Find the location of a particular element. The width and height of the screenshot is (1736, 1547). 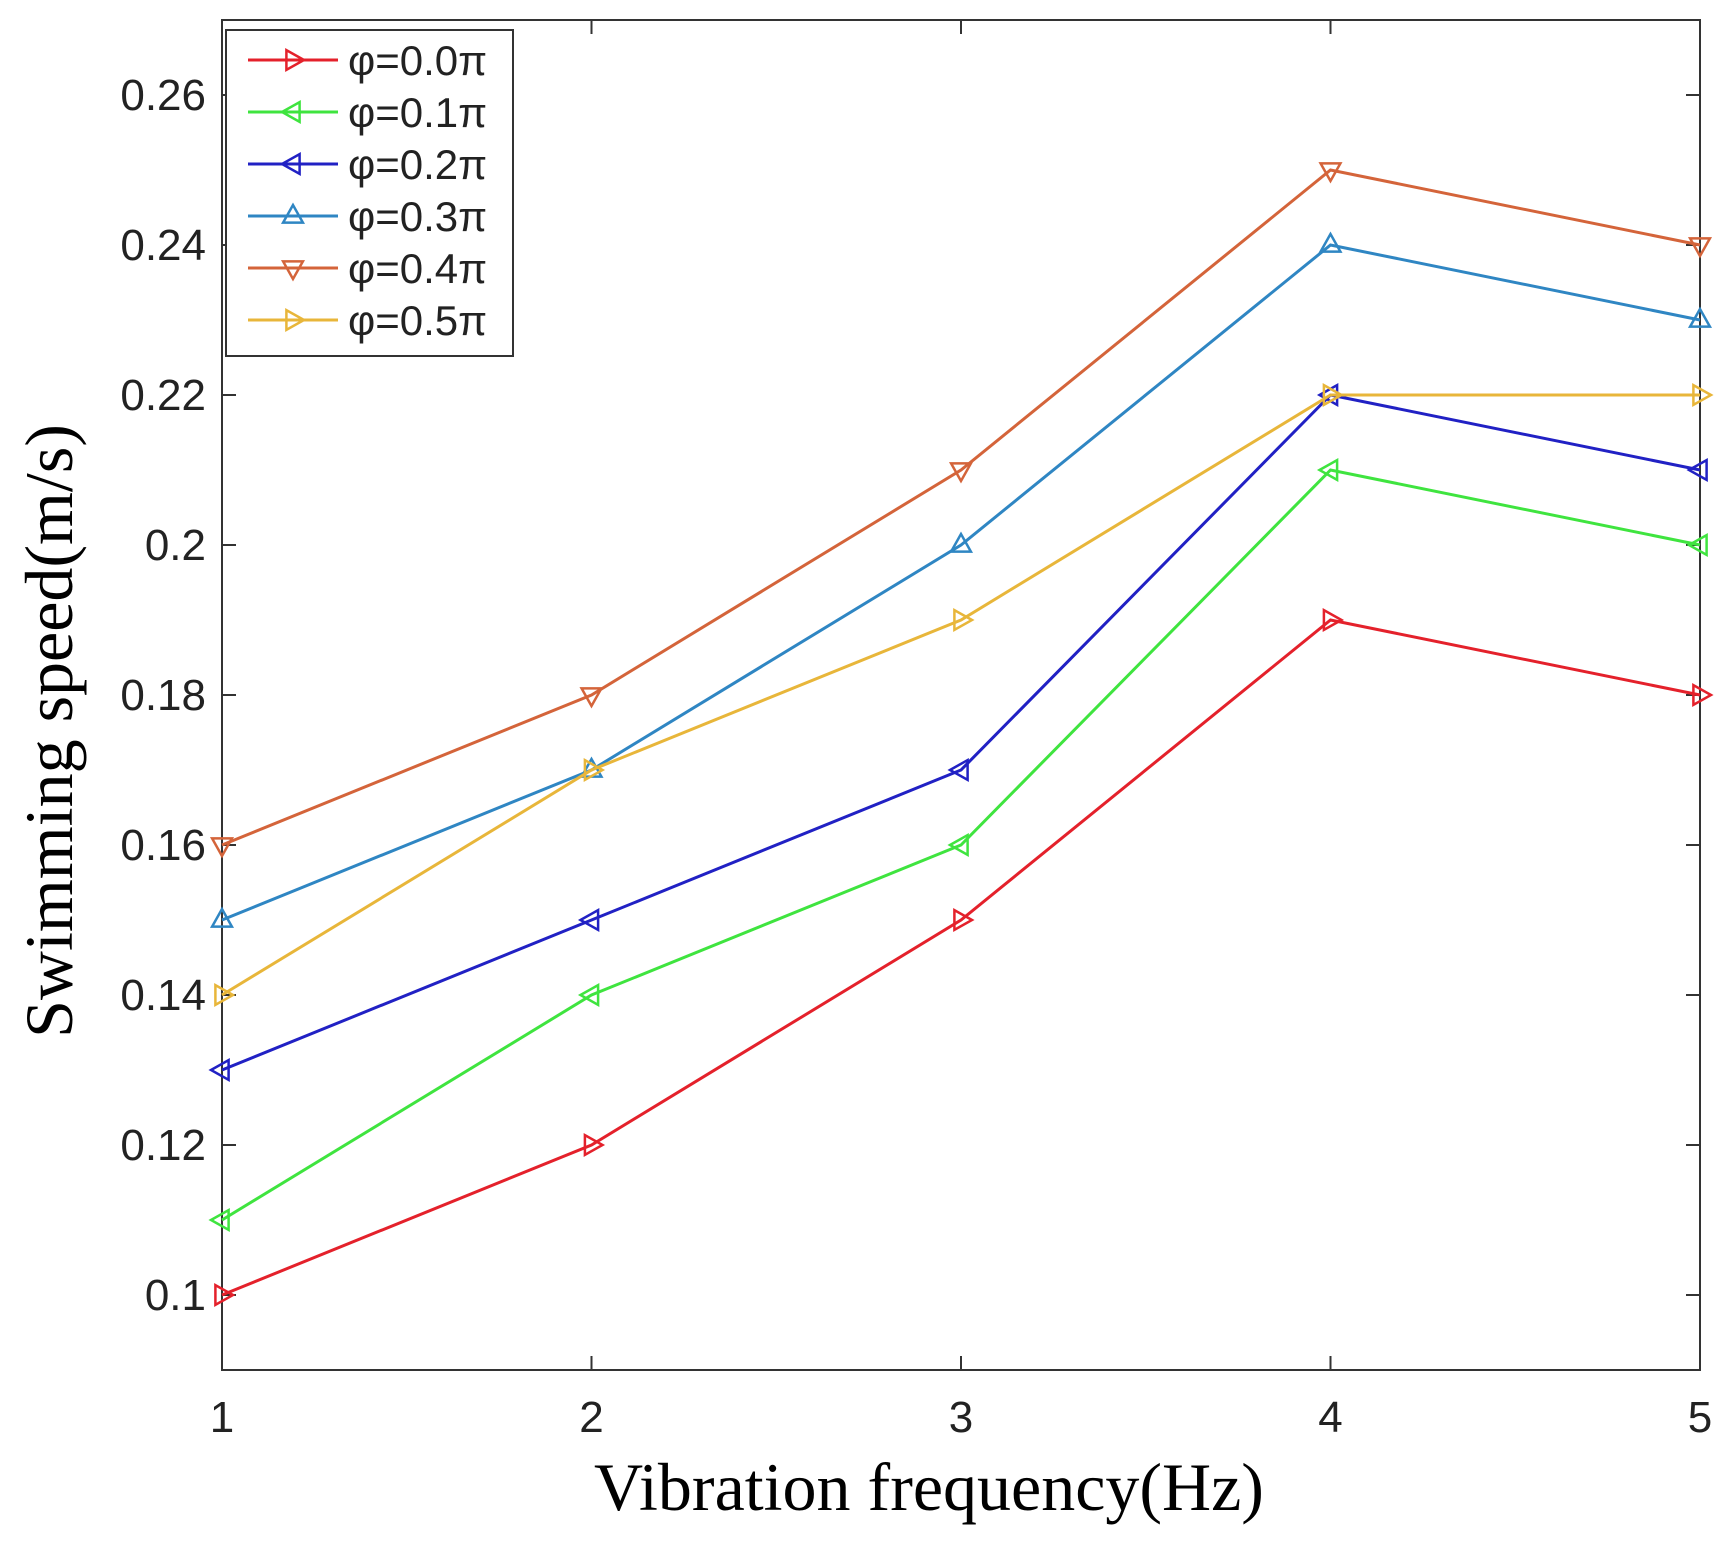

legend-item: φ=0.0π is located at coordinates (367, 60).